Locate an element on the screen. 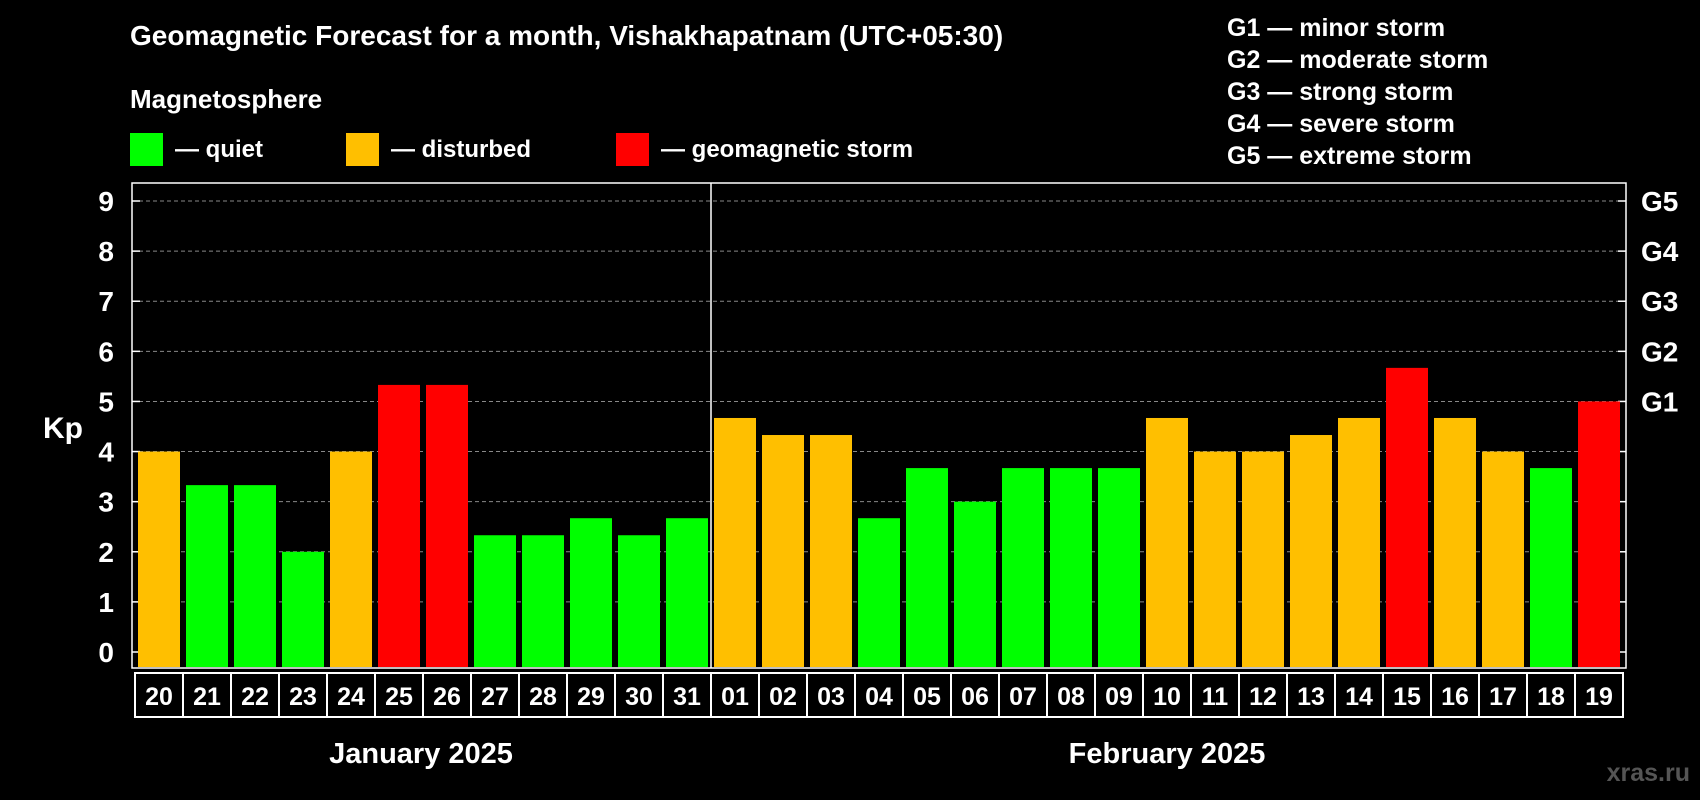 The height and width of the screenshot is (800, 1700). right-axis-label-g1: G1 is located at coordinates (1659, 401).